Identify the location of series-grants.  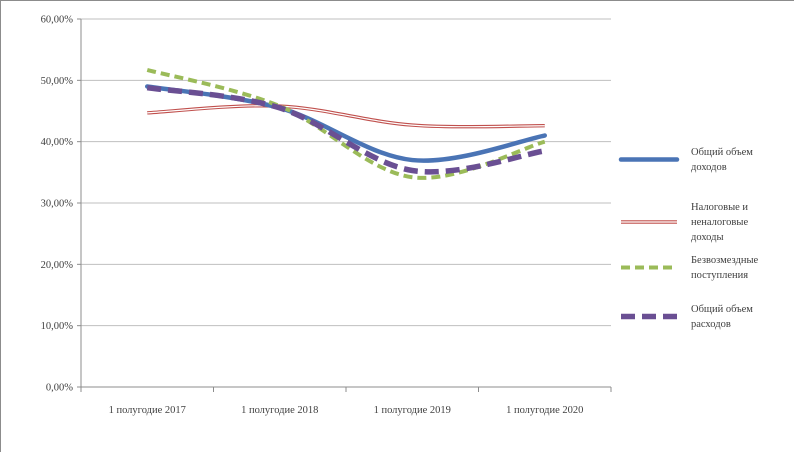
(346, 123).